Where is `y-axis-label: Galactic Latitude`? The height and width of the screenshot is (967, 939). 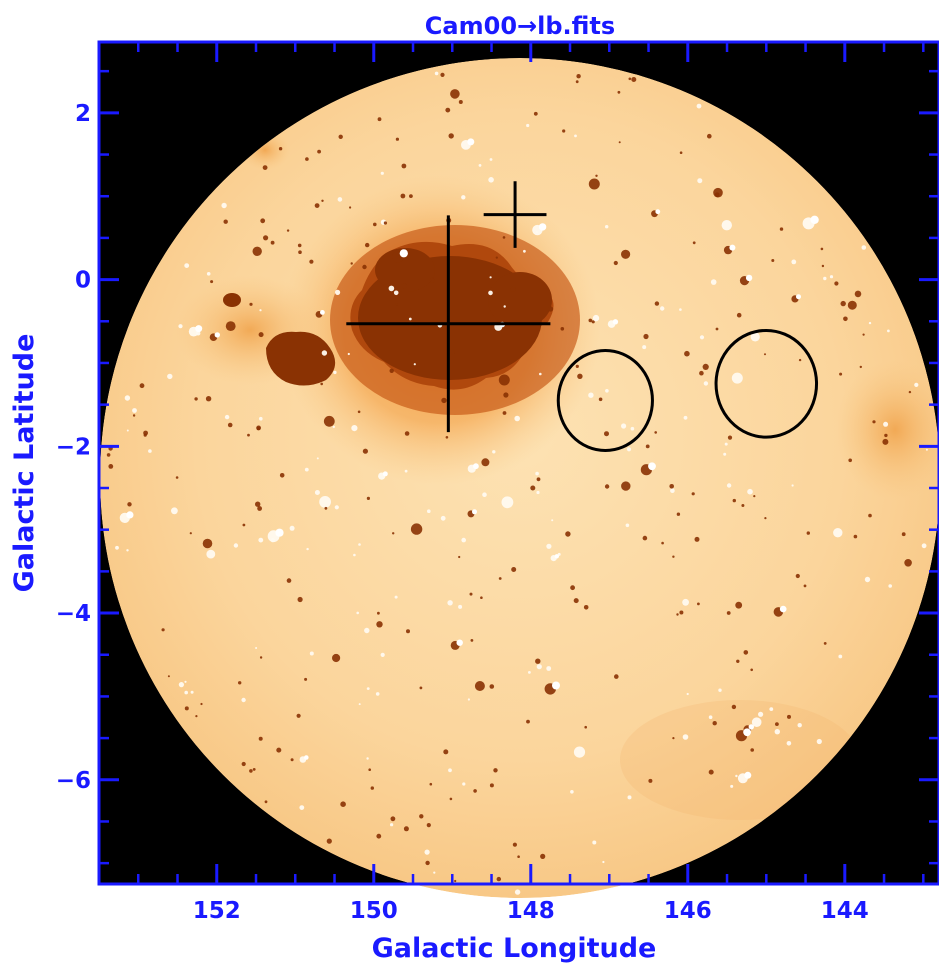
y-axis-label: Galactic Latitude is located at coordinates (24, 463).